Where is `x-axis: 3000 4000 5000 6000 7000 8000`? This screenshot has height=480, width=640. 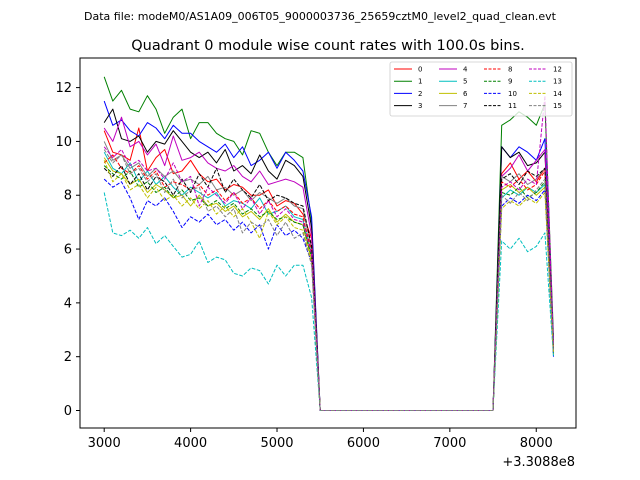
x-axis: 3000 4000 5000 6000 7000 8000 is located at coordinates (320, 439).